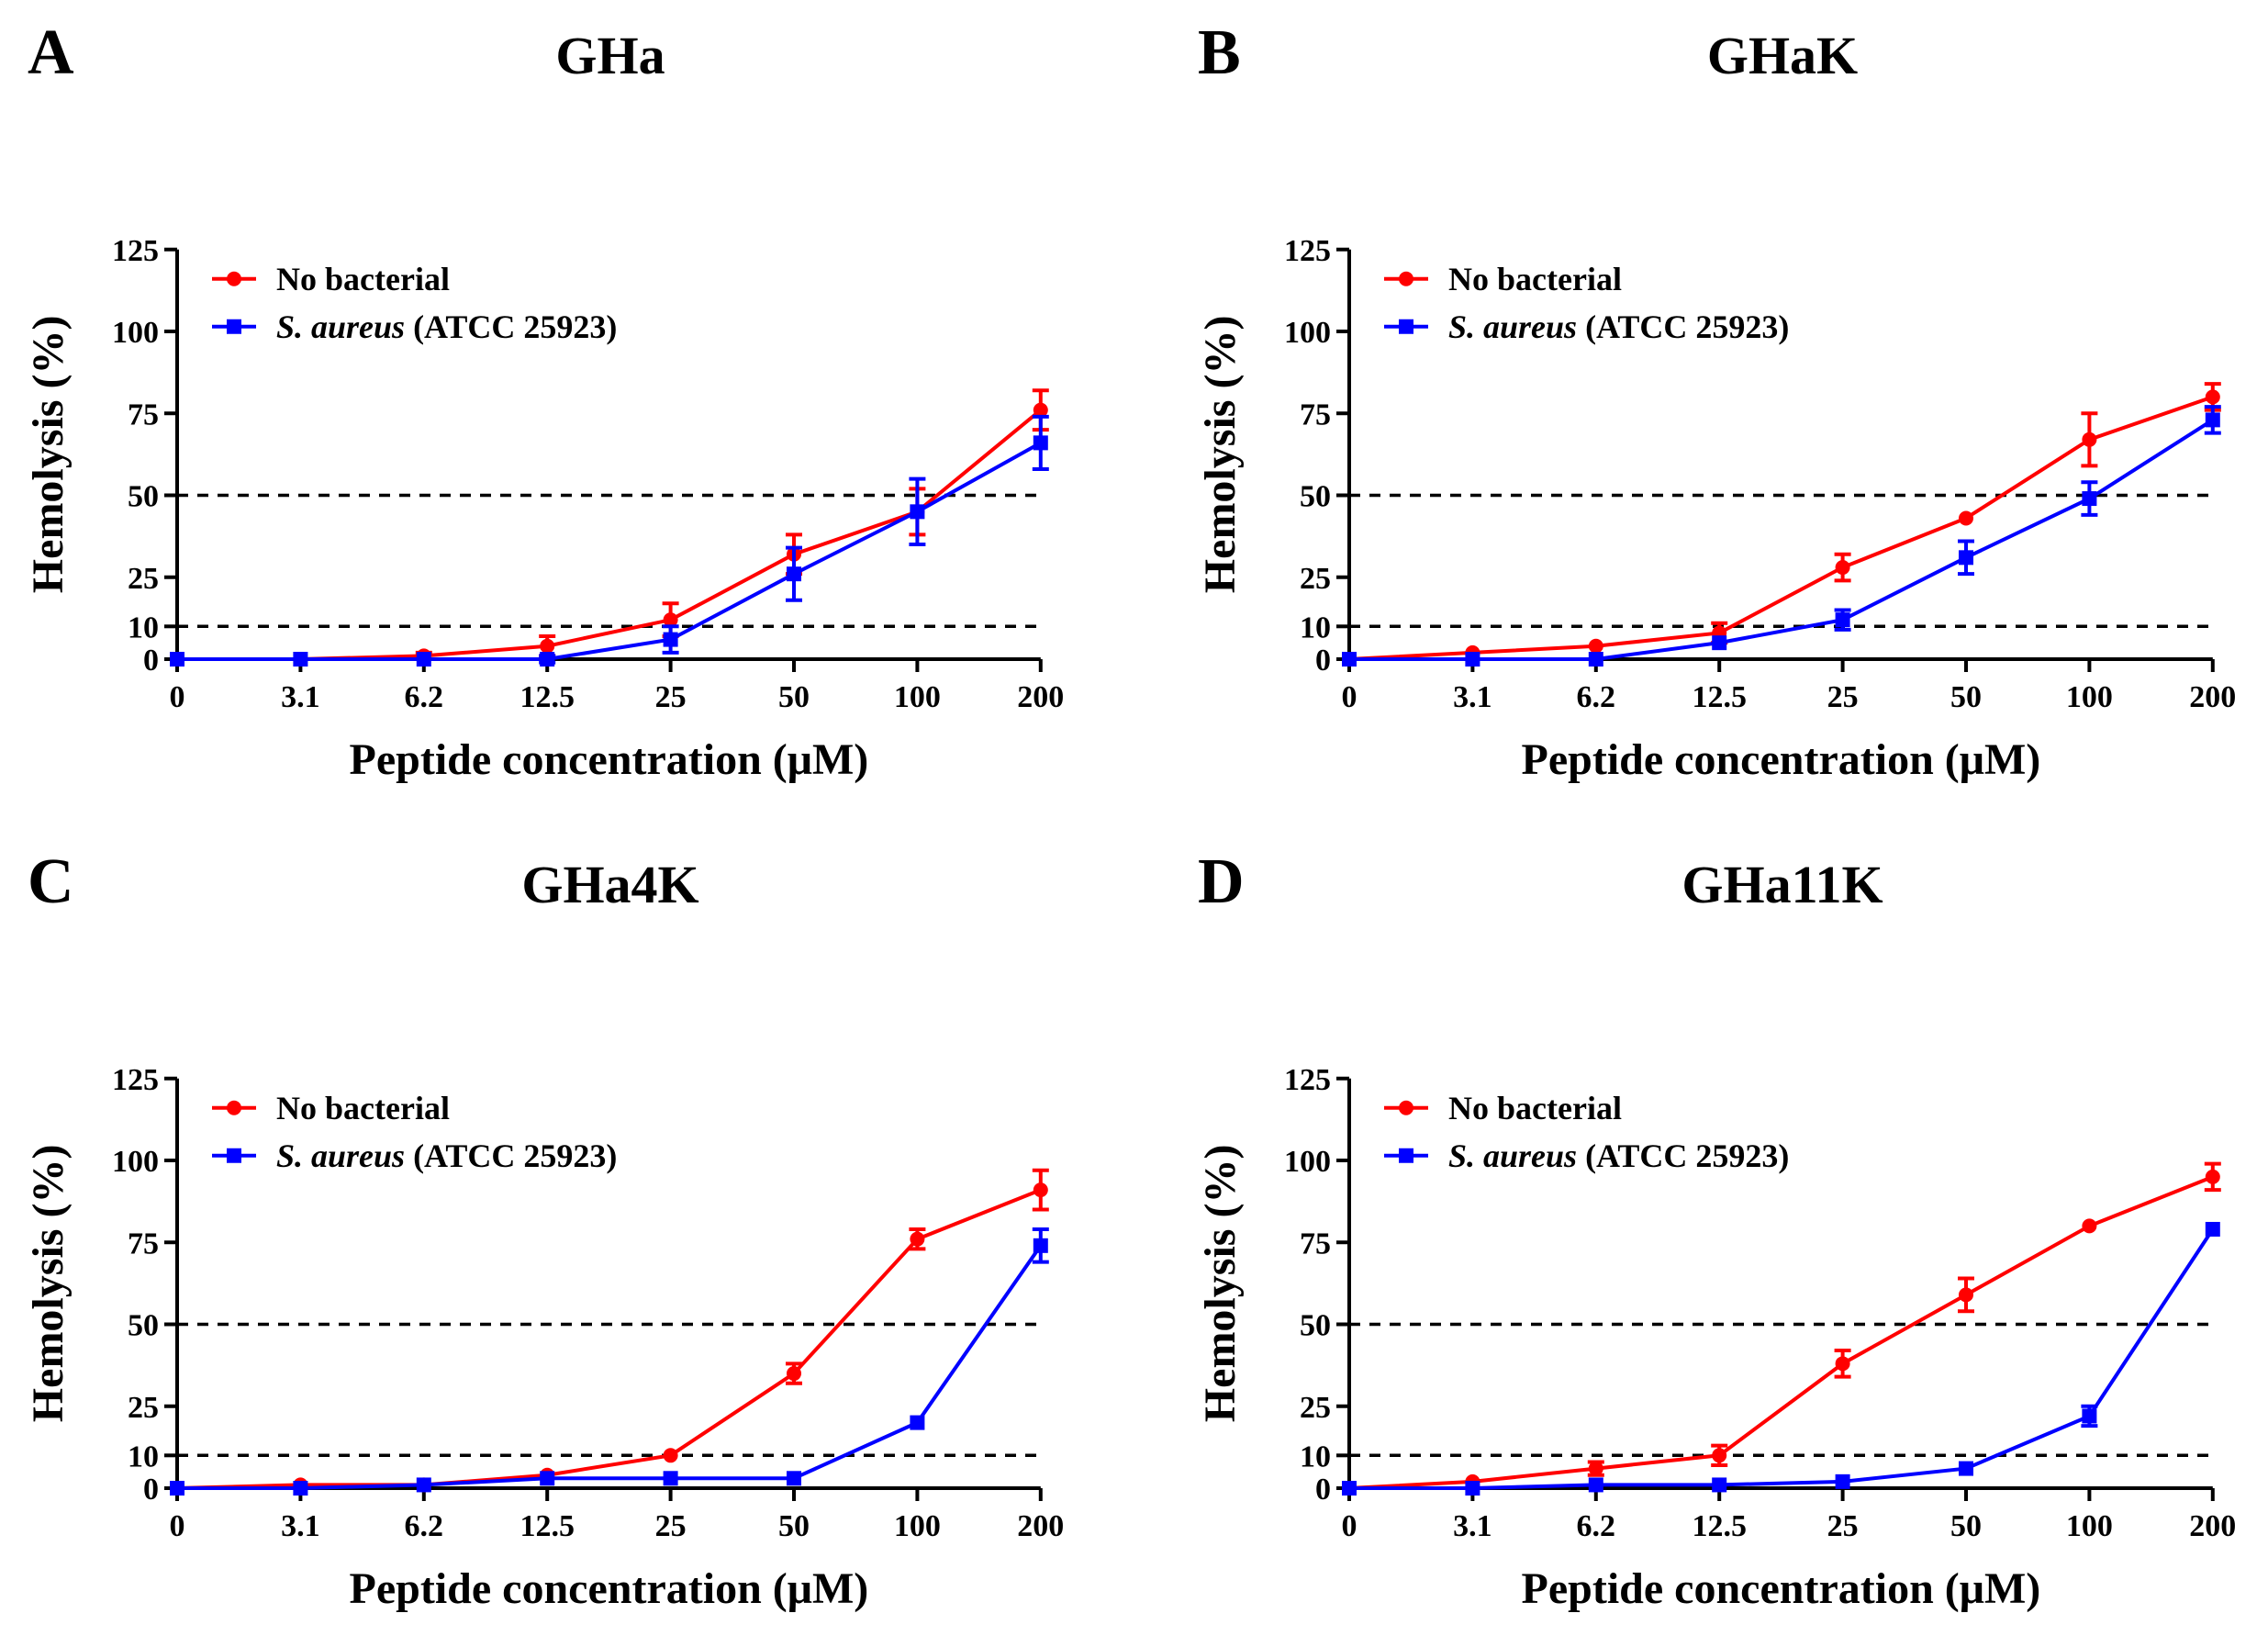 The image size is (2268, 1647). Describe the element at coordinates (1782, 56) in the screenshot. I see `chart-title: GHaK` at that location.